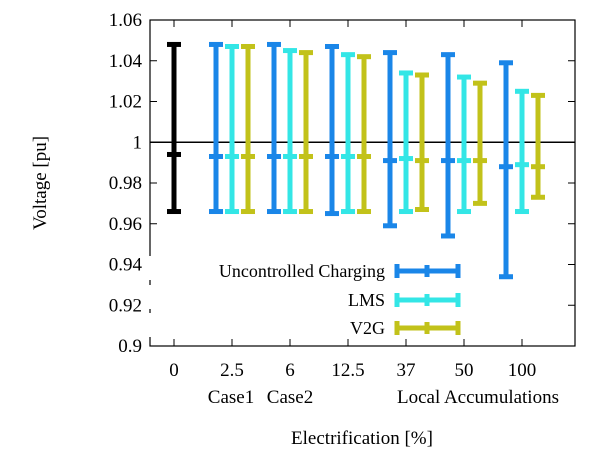 This screenshot has width=598, height=450. What do you see at coordinates (347, 370) in the screenshot?
I see `x-tick-label: 12.5` at bounding box center [347, 370].